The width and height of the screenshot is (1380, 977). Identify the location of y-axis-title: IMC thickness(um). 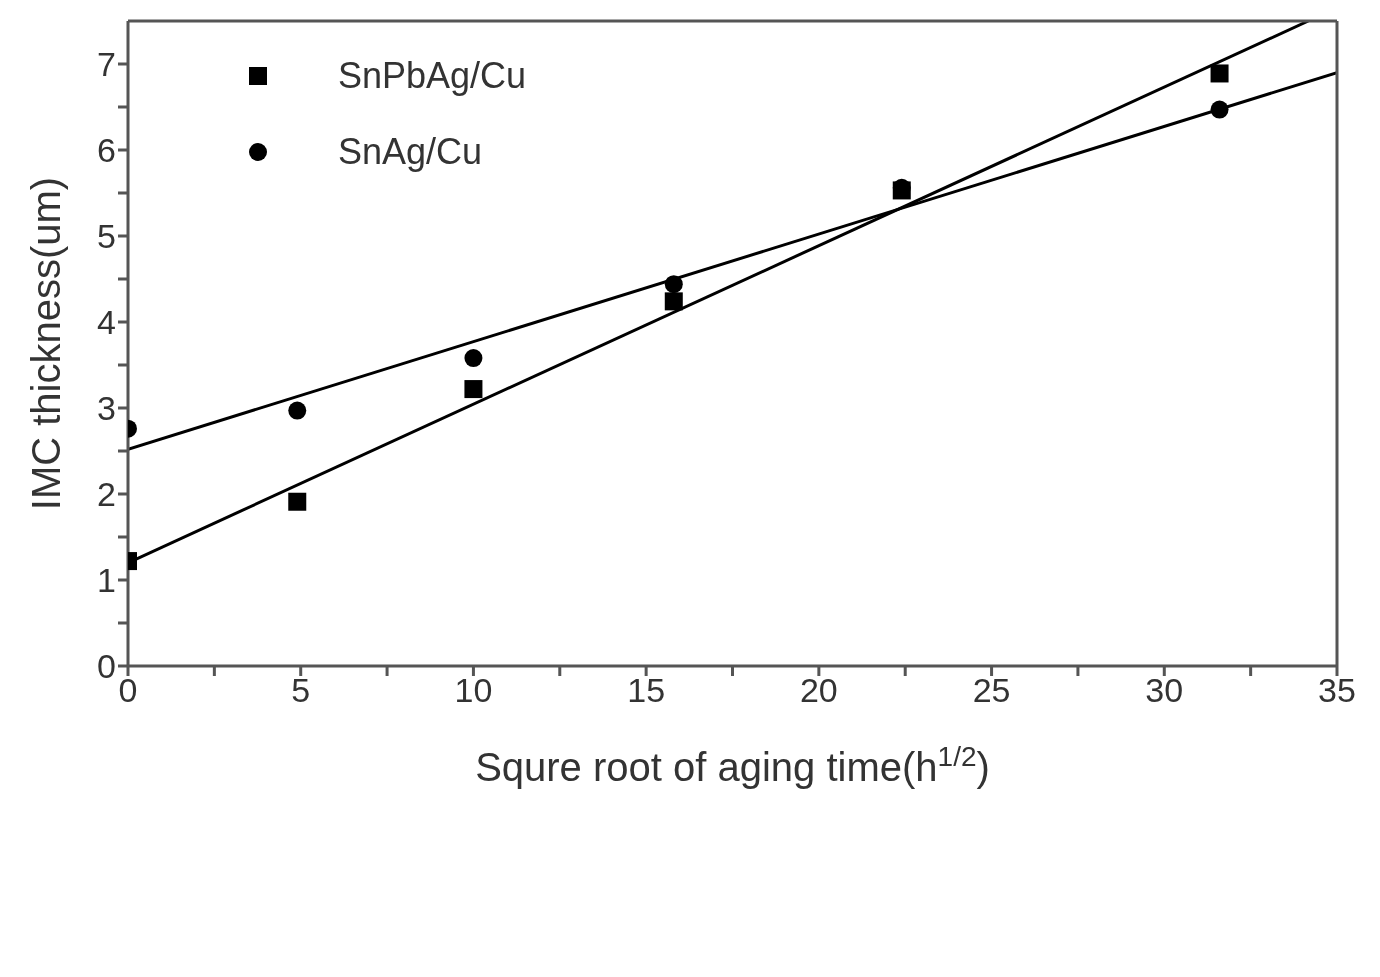
(46, 343).